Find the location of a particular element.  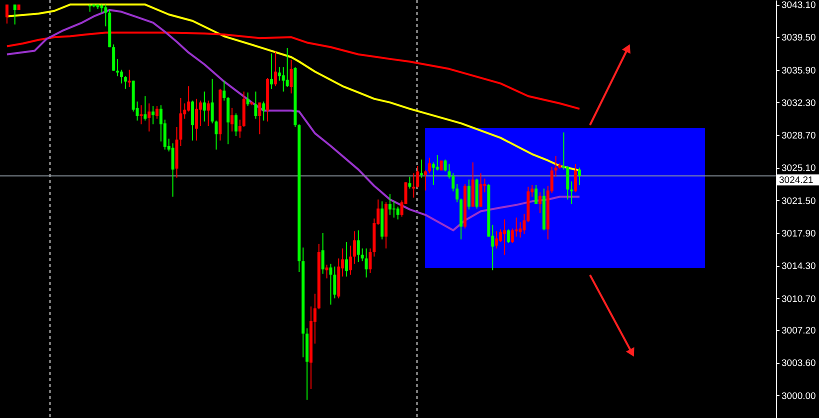

y-tick-label: 3035.90 is located at coordinates (799, 70).